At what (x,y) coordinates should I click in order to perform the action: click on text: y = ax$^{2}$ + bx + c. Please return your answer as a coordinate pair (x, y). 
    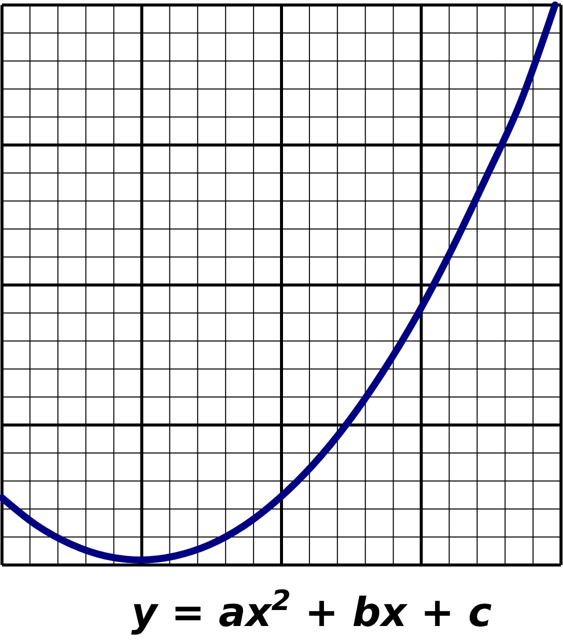
    Looking at the image, I should click on (311, 610).